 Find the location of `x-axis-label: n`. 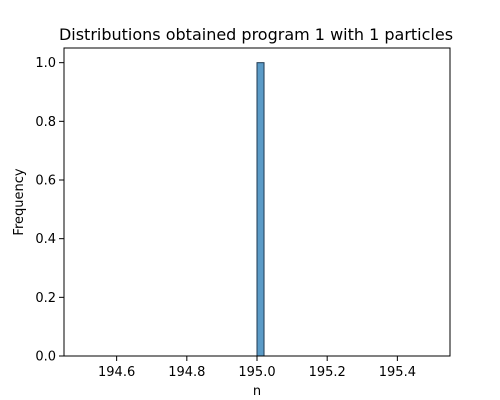

x-axis-label: n is located at coordinates (257, 391).